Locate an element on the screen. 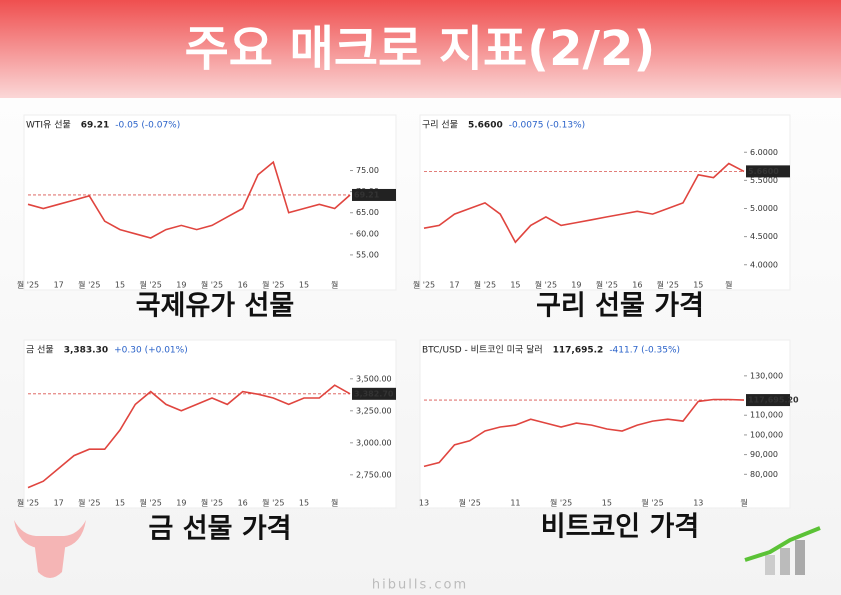  y-tick-label: 100,000 is located at coordinates (766, 434).